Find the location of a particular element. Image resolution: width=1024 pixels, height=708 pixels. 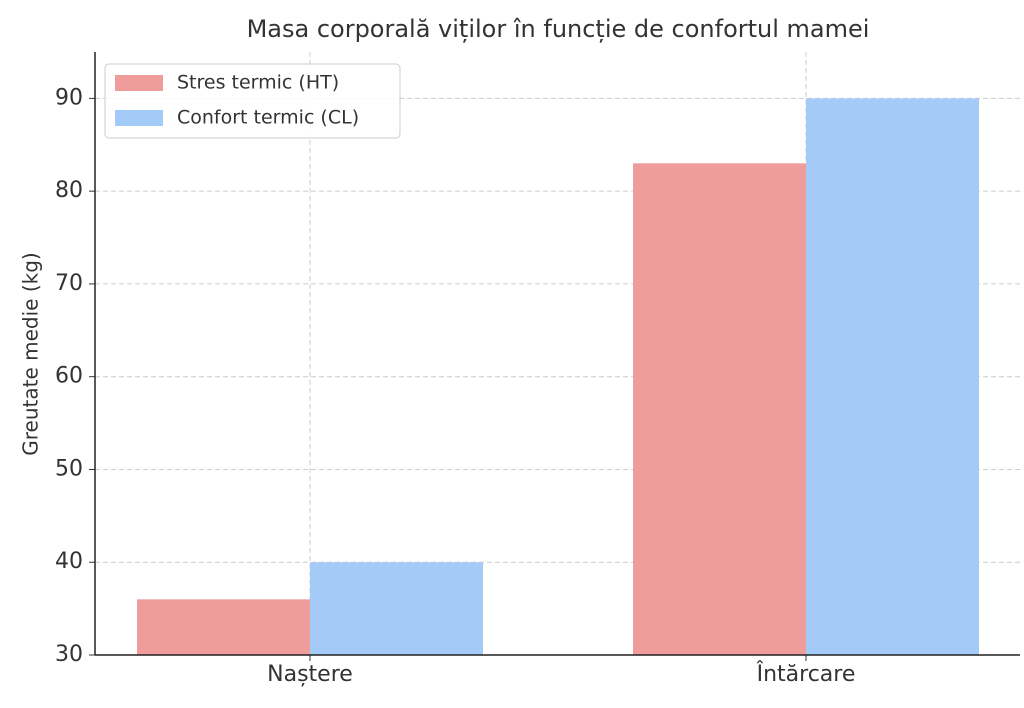

legend-label: Confort termic (CL) is located at coordinates (268, 118).